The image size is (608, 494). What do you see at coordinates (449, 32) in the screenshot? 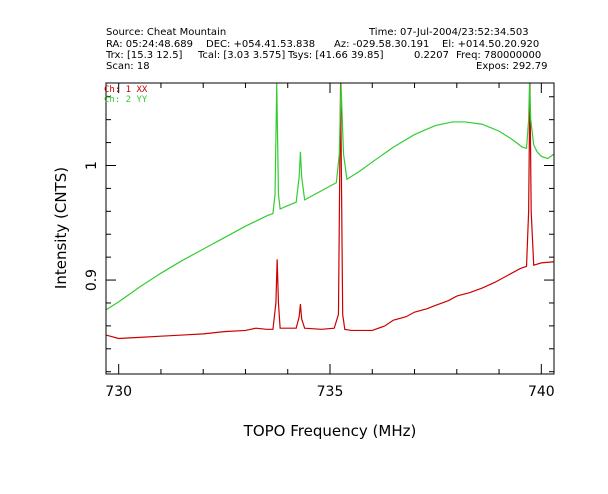
I see `header-time: Time: 07-Jul-2004/23:52:34.503` at bounding box center [449, 32].